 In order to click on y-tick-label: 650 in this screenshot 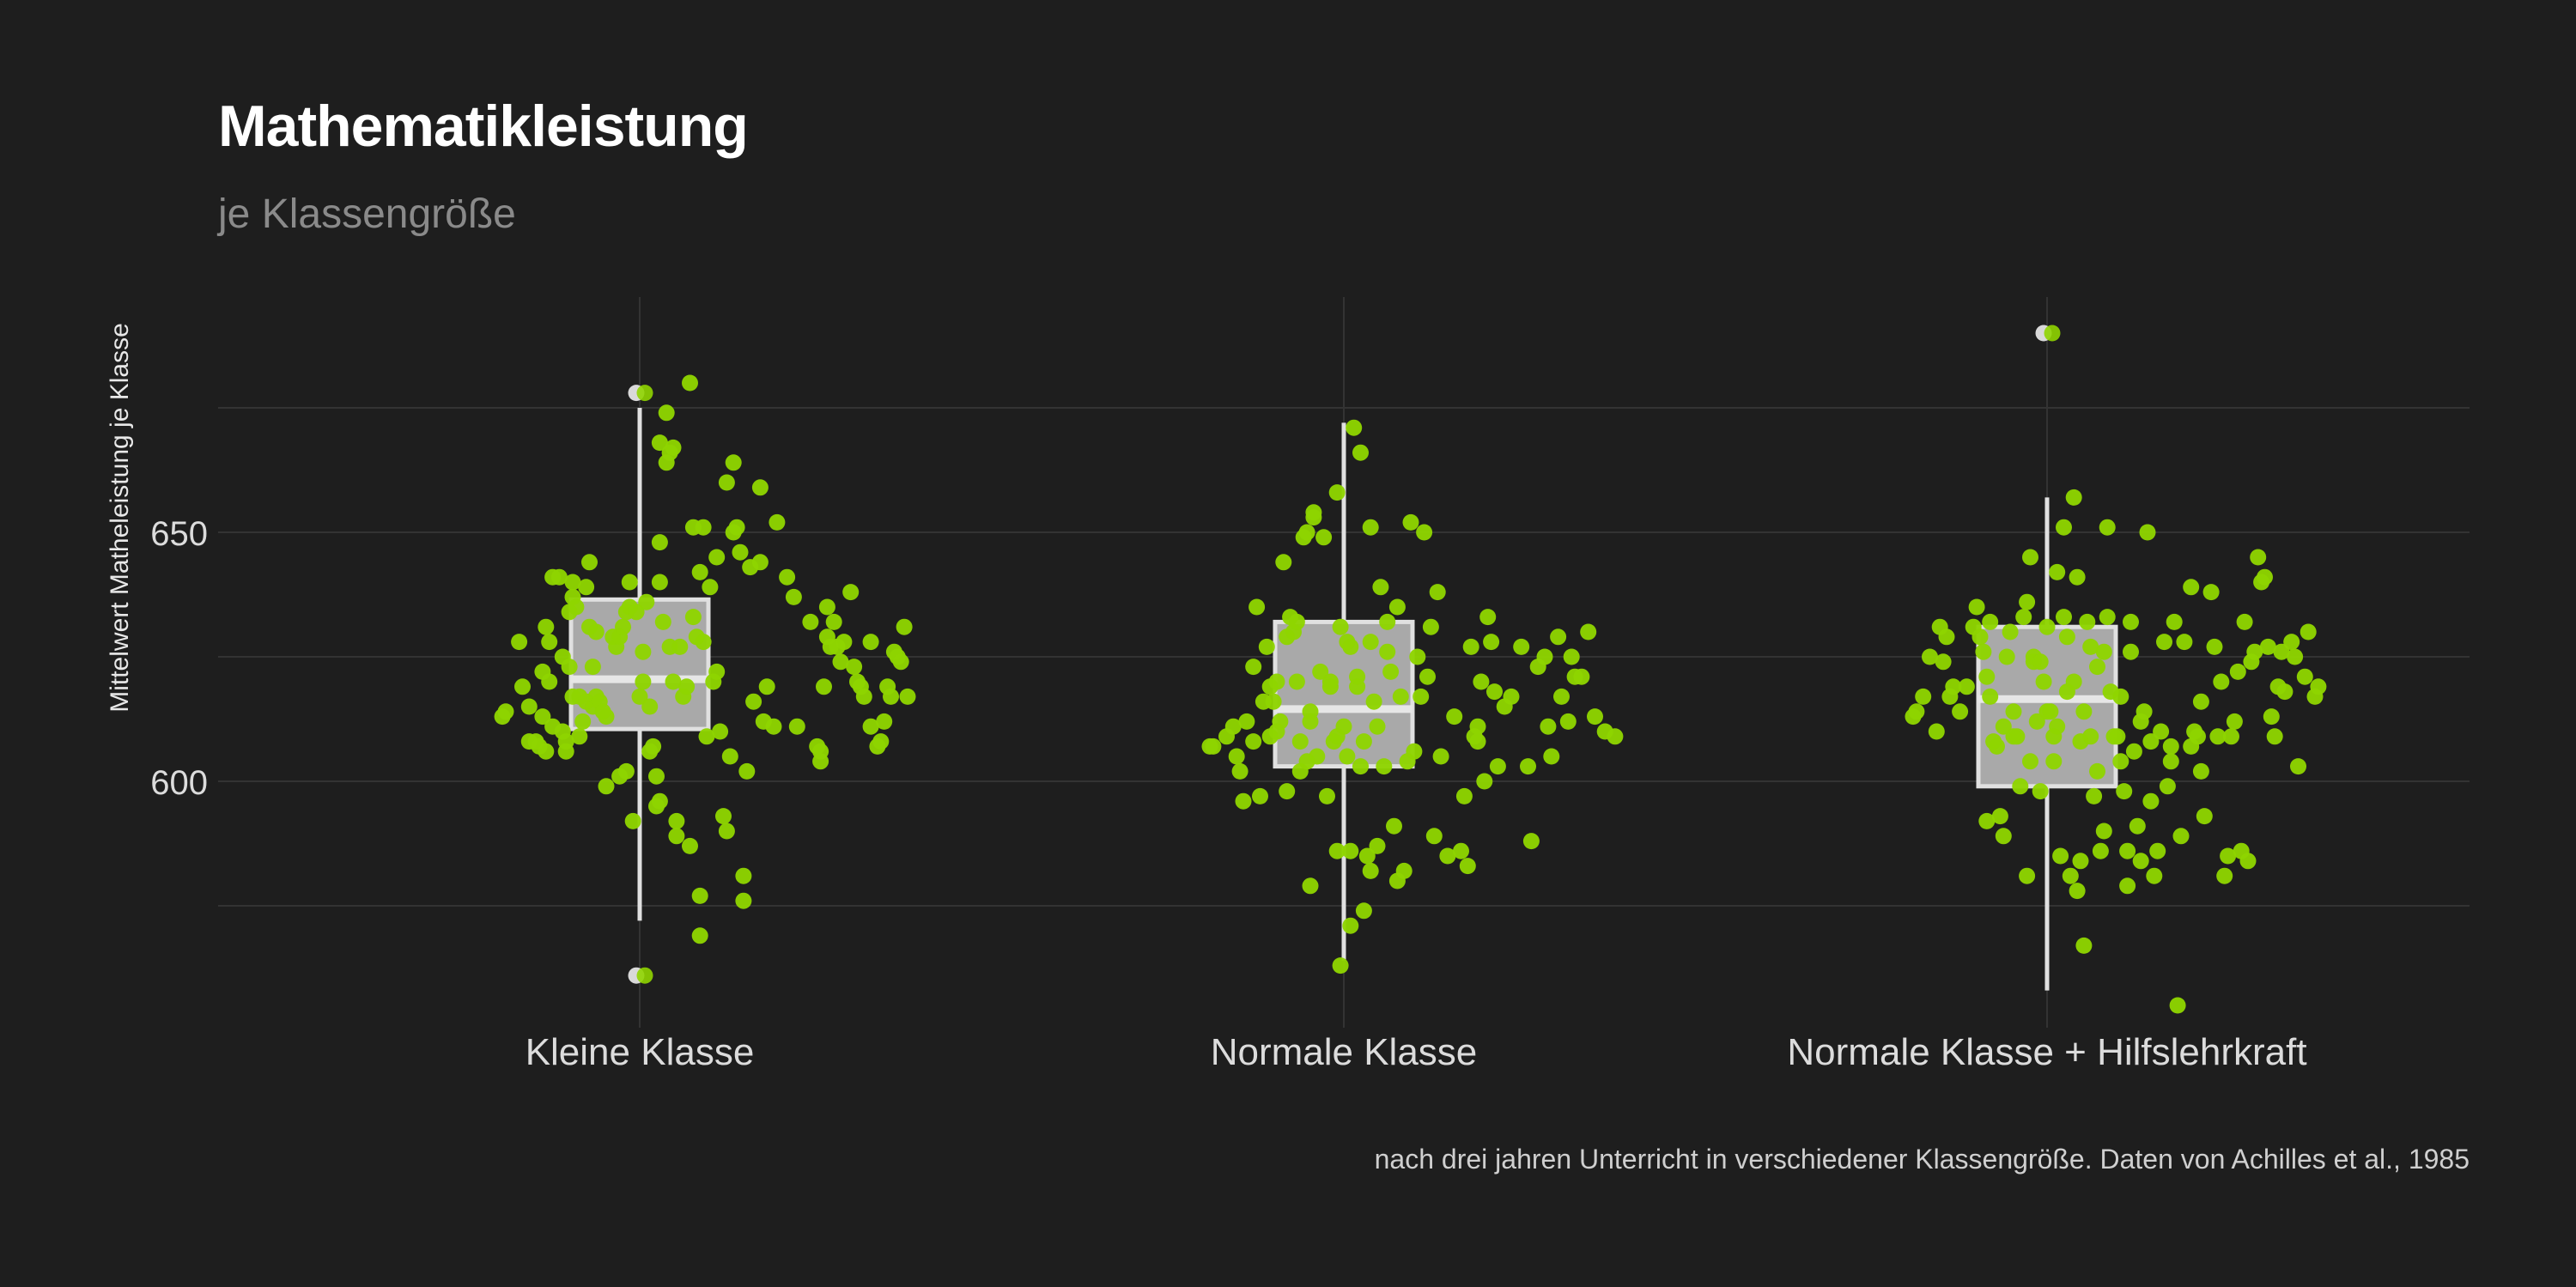, I will do `click(179, 534)`.